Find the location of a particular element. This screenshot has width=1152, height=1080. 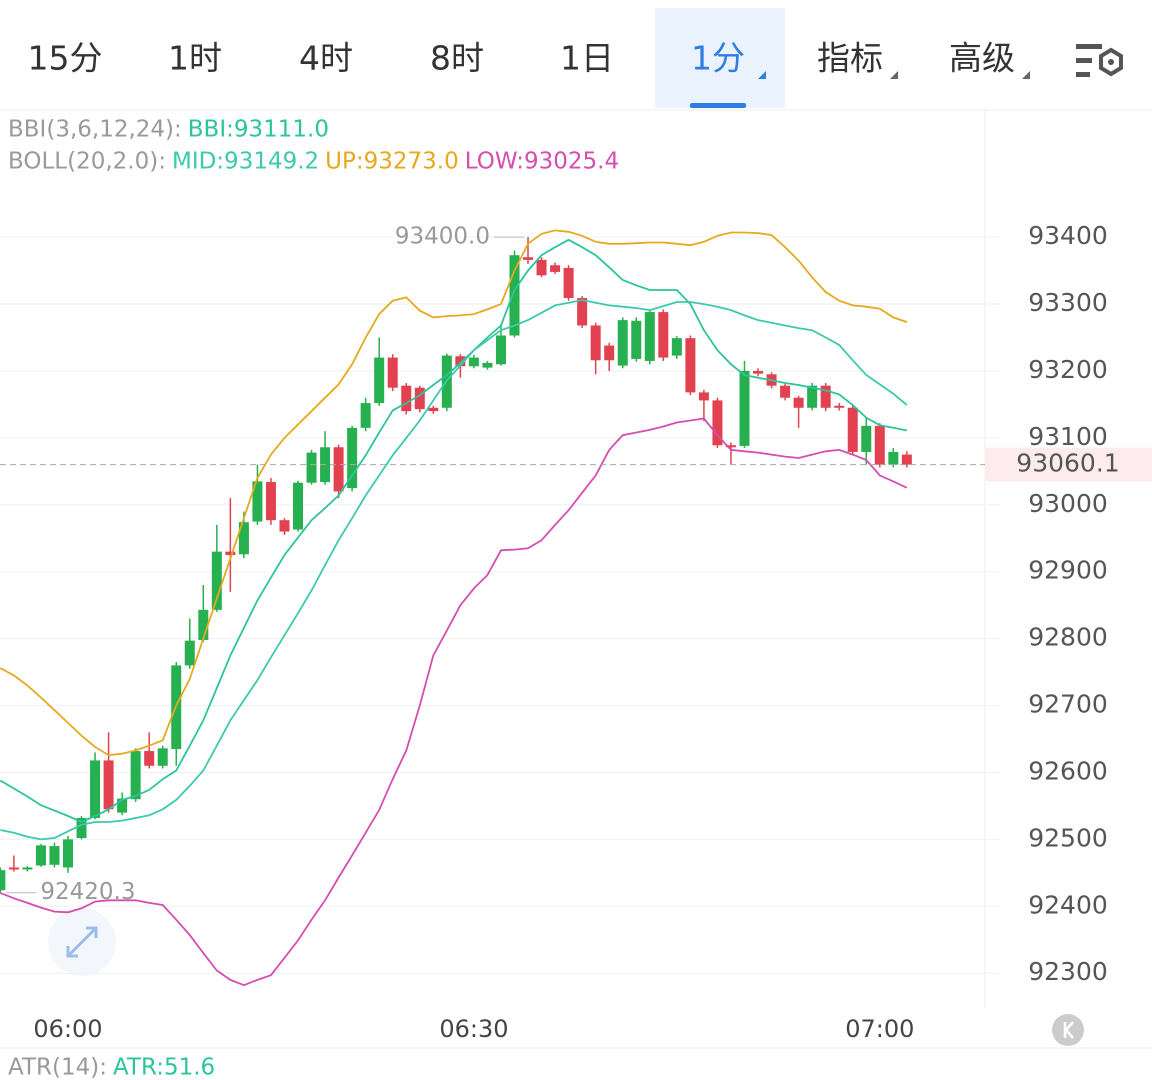

y-tick-label: 93300 is located at coordinates (1068, 302).